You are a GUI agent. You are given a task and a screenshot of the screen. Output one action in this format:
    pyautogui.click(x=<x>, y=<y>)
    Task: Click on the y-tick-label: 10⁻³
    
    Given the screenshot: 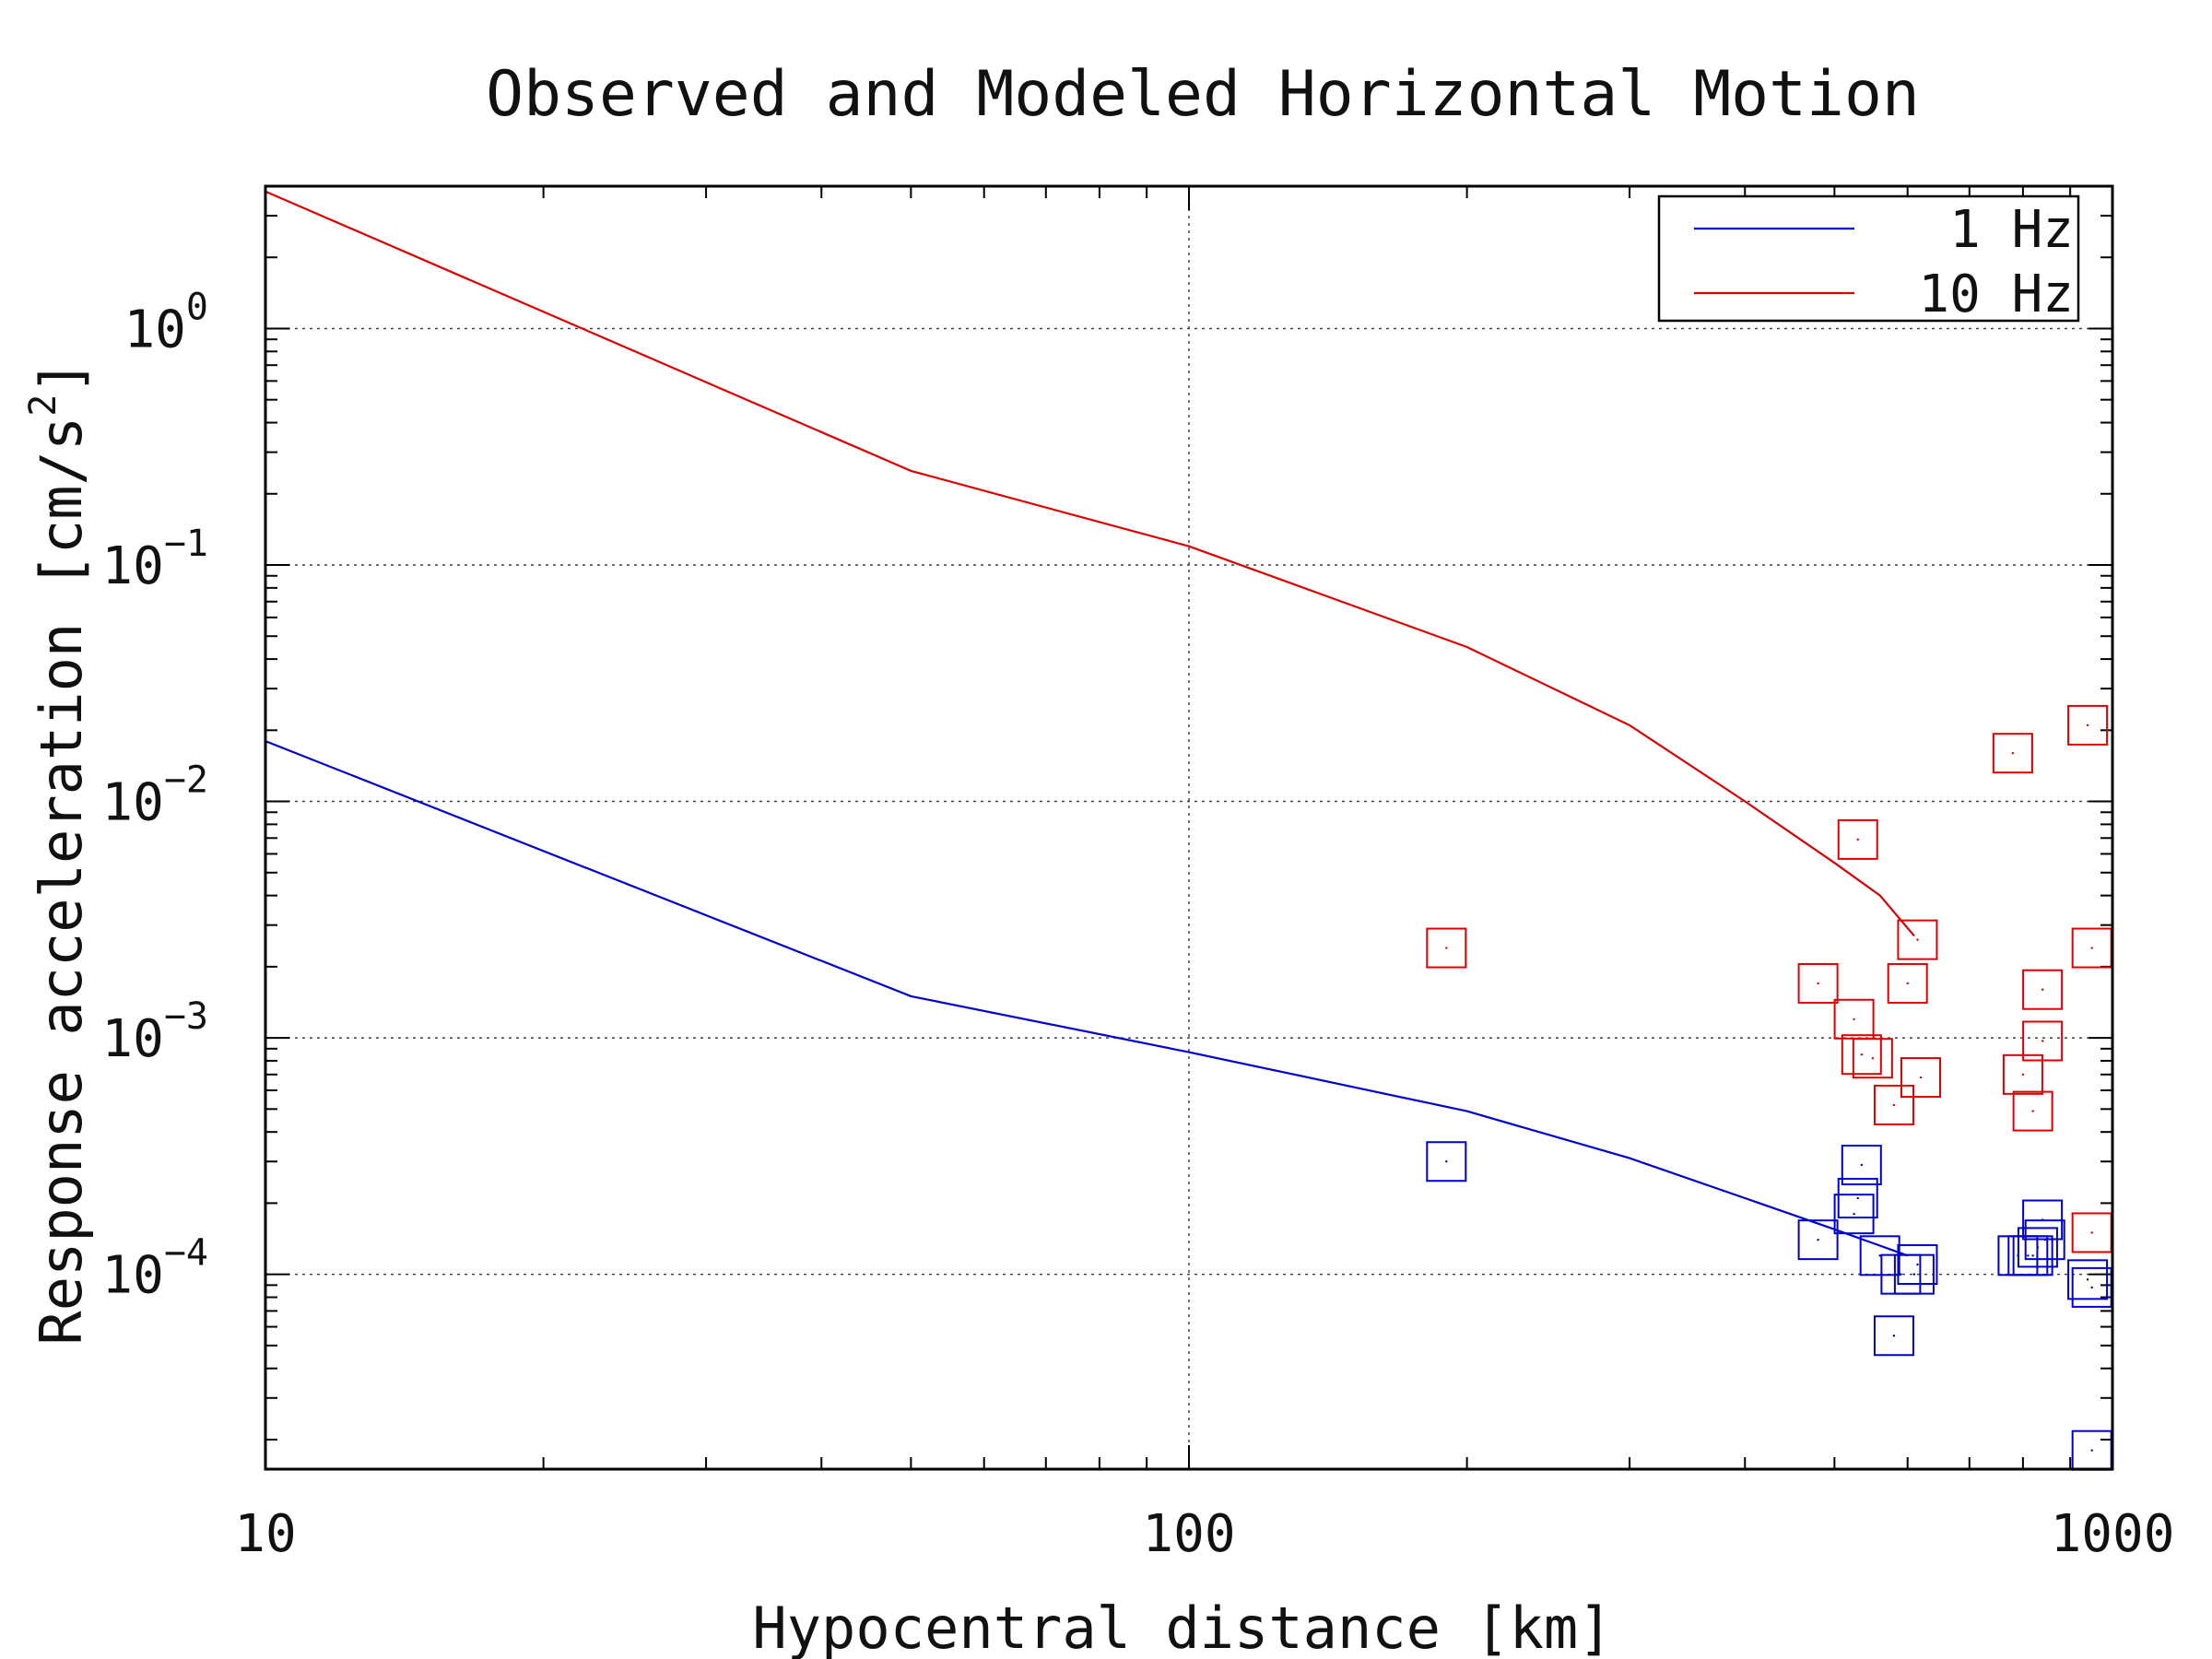 What is the action you would take?
    pyautogui.click(x=154, y=1032)
    